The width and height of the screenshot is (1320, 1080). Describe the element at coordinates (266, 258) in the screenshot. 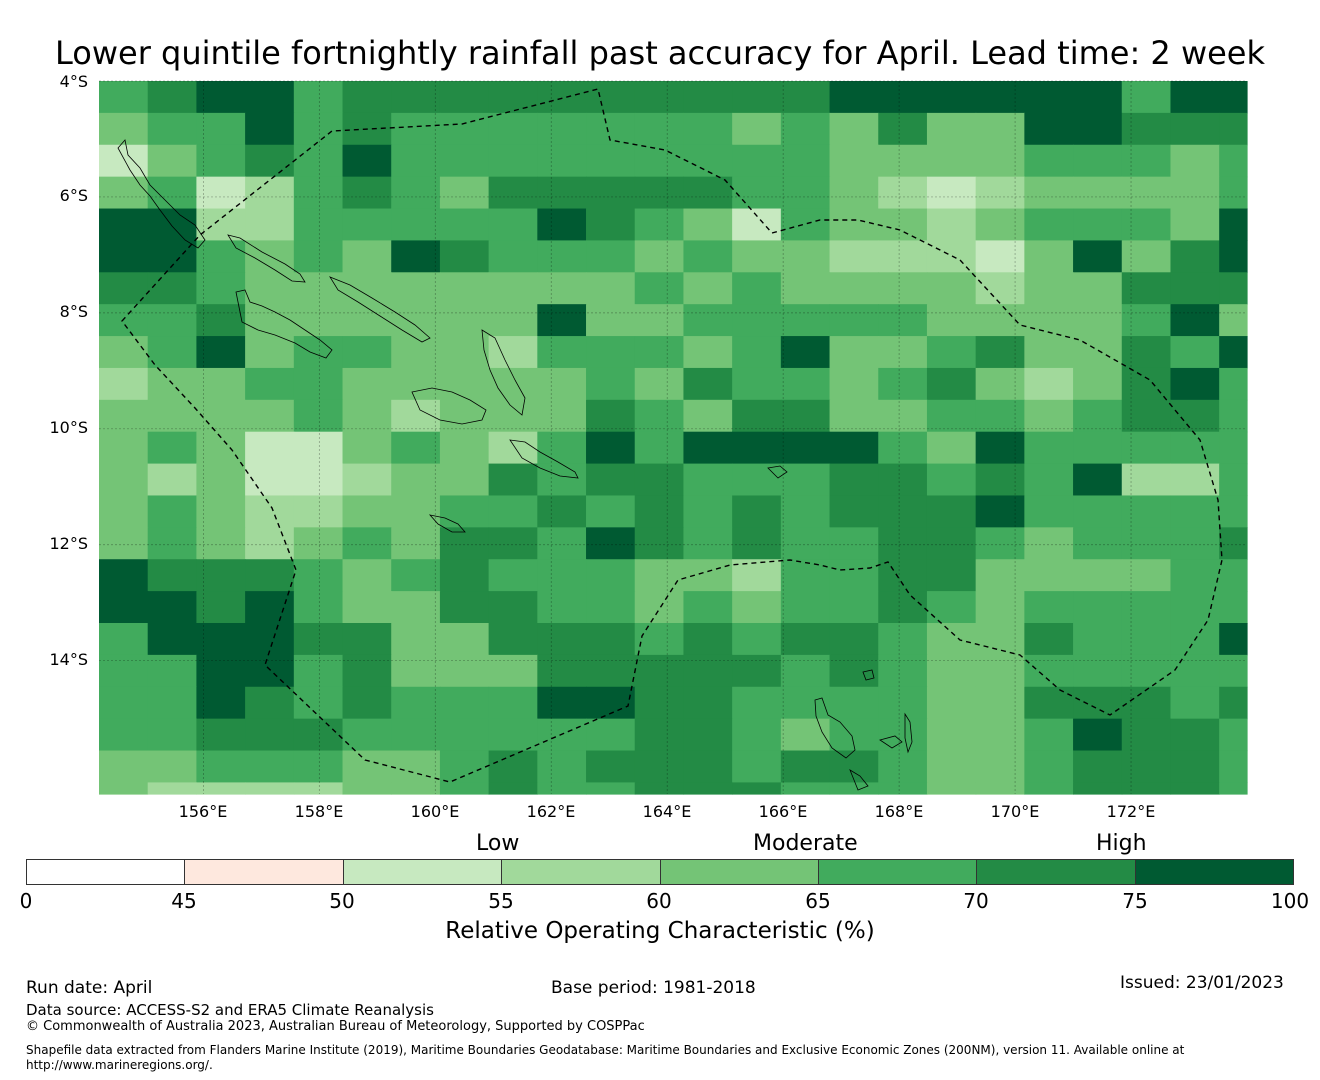

I see `coastline-choiseul` at that location.